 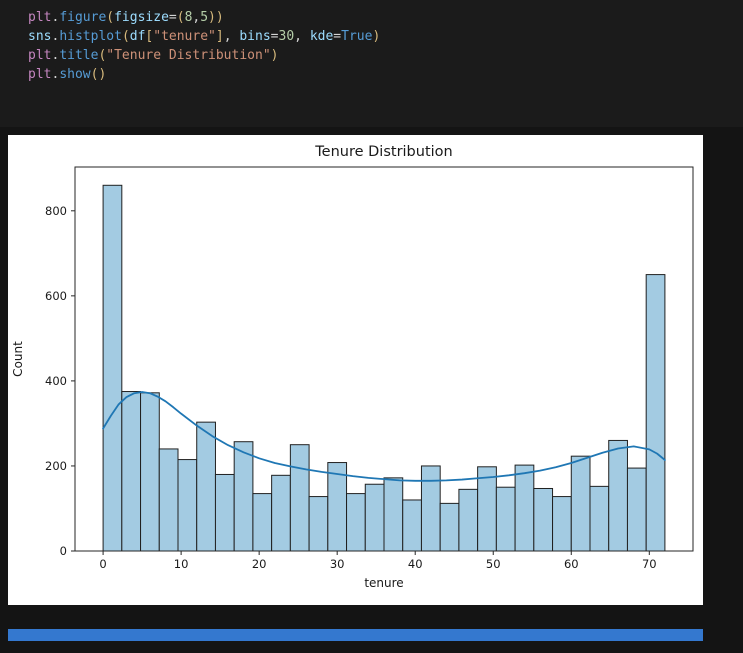 I want to click on x-axis-label: tenure, so click(x=383, y=583).